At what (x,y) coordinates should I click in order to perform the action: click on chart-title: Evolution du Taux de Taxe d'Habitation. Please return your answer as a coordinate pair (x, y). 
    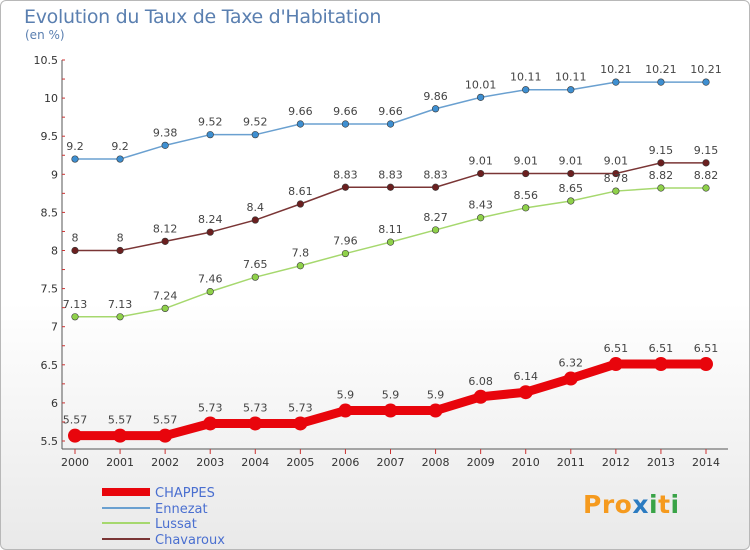
    Looking at the image, I should click on (203, 17).